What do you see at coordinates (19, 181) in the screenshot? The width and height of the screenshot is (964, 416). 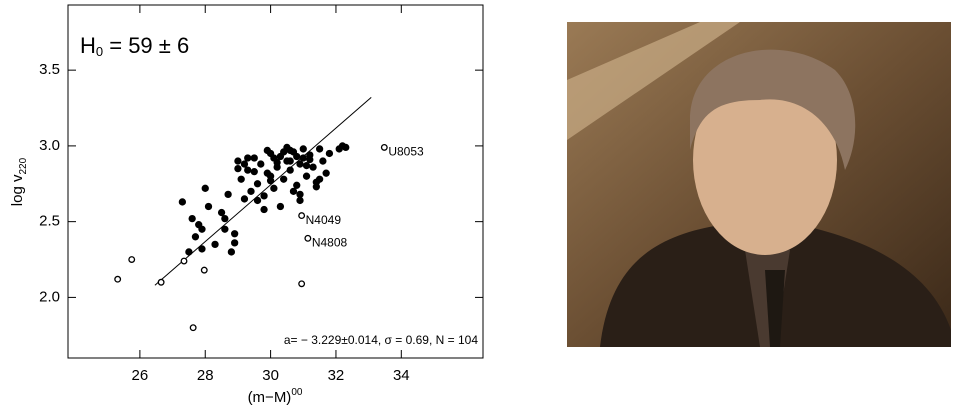 I see `y-axis-label: log v220` at bounding box center [19, 181].